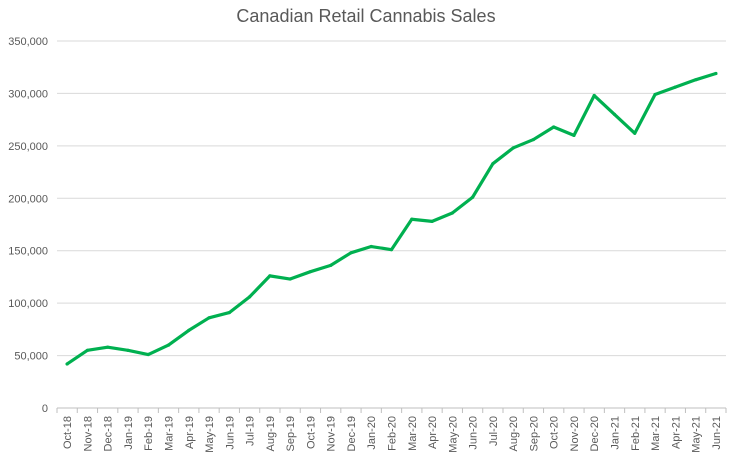 The width and height of the screenshot is (732, 460). I want to click on y-tick-label: 250,000, so click(28, 147).